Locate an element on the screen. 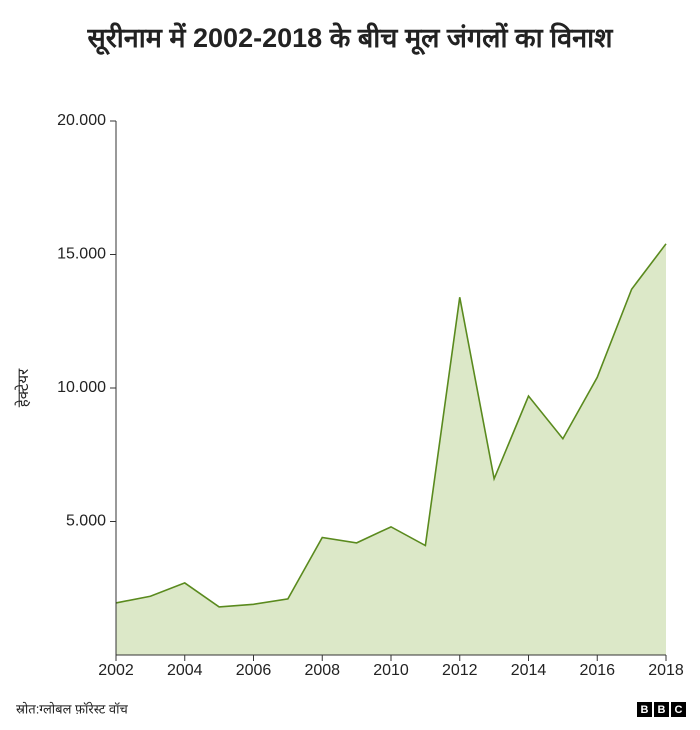 This screenshot has height=730, width=700. source: स्रोत:ग्लोबल फ़ॉरेस्ट वॉच is located at coordinates (72, 708).